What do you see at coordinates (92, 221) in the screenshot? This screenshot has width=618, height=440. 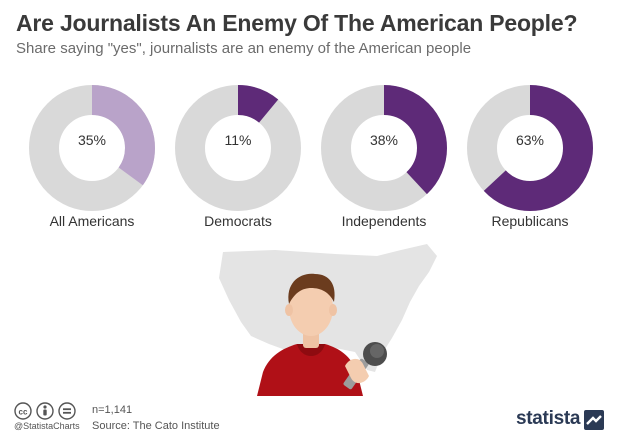 I see `category-label-all-americans: All Americans` at bounding box center [92, 221].